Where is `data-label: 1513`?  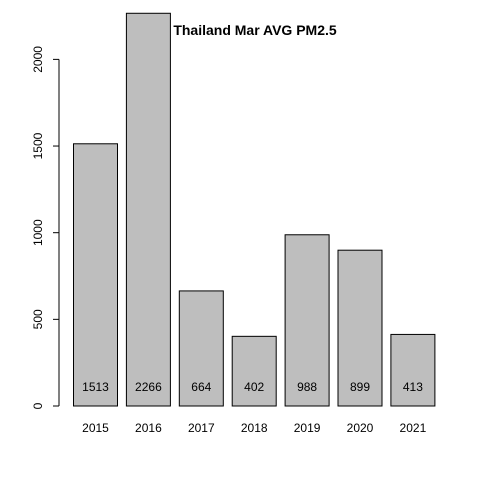
data-label: 1513 is located at coordinates (95, 387).